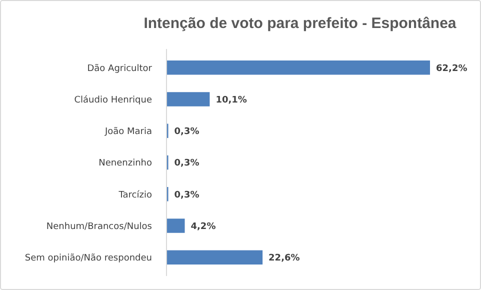 Image resolution: width=481 pixels, height=290 pixels. I want to click on data-label: 22,6%, so click(284, 259).